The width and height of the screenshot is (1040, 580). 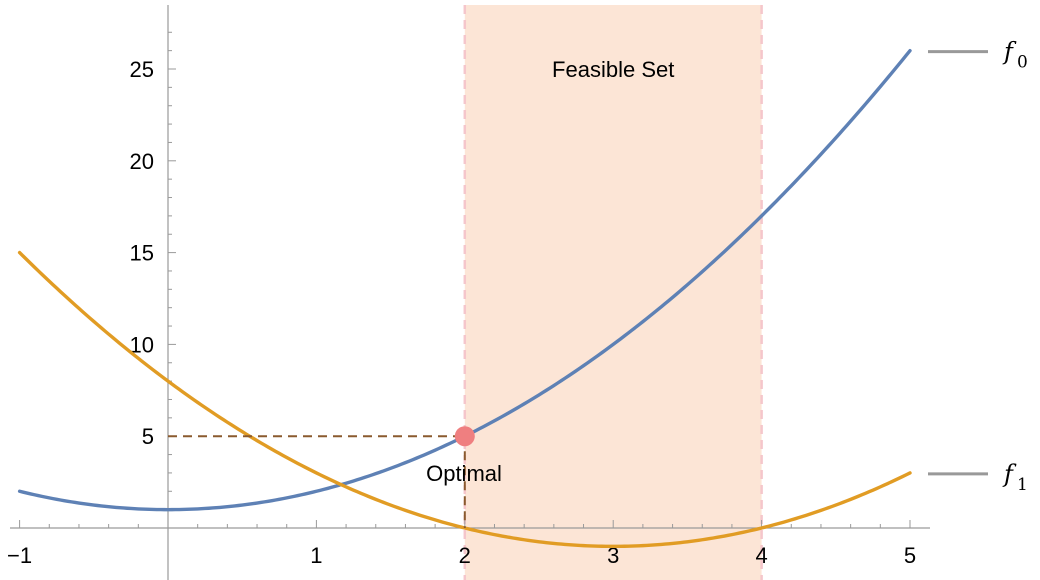 I want to click on x-tick-label: 1, so click(x=316, y=555).